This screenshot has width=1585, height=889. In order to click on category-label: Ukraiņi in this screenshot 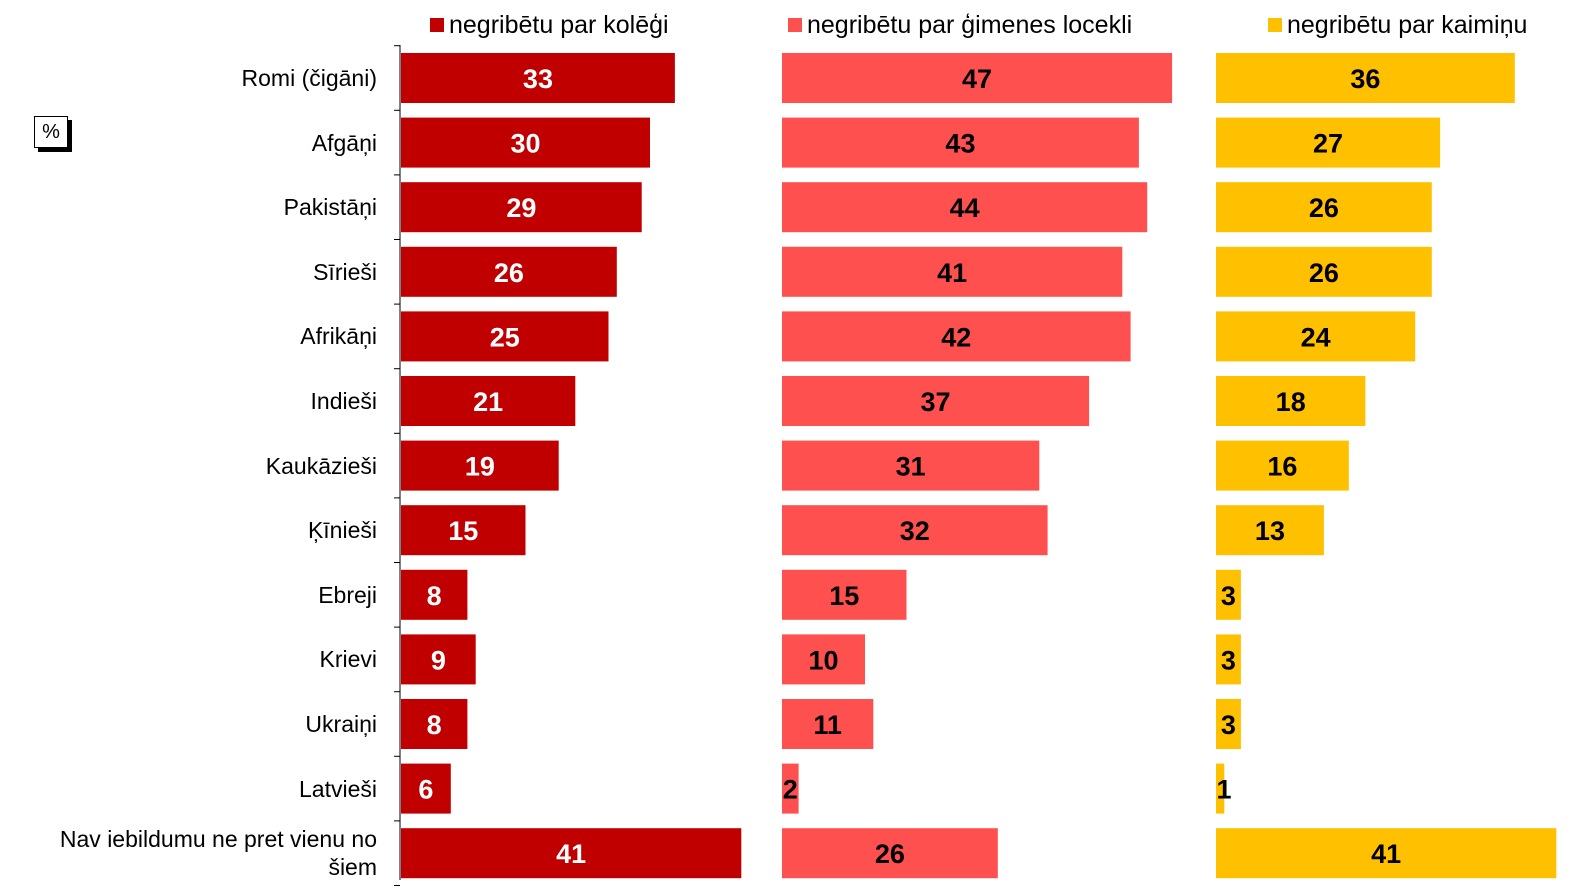, I will do `click(341, 724)`.